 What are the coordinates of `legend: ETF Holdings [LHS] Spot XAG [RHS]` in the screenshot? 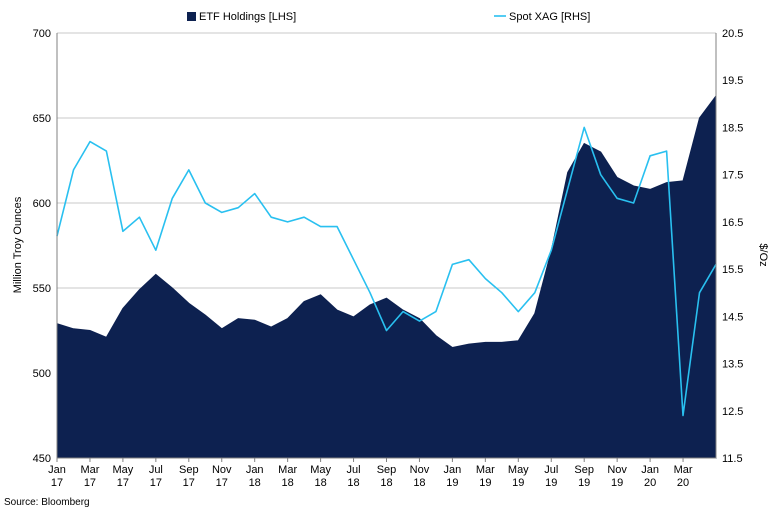 It's located at (388, 17).